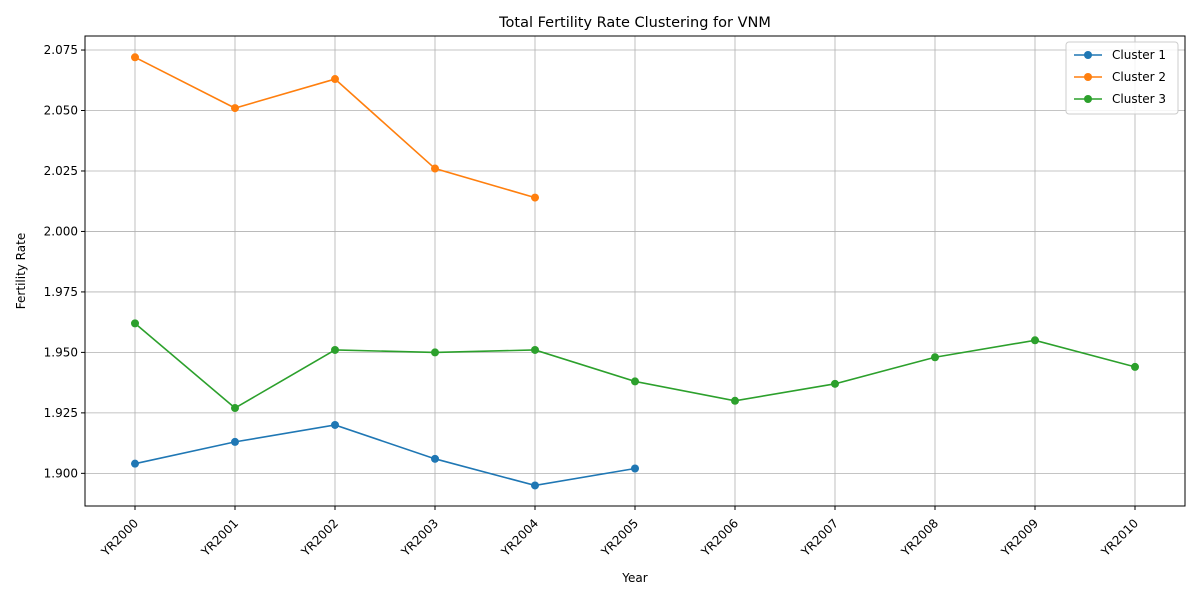 This screenshot has height=600, width=1200. I want to click on legend-box, so click(1122, 78).